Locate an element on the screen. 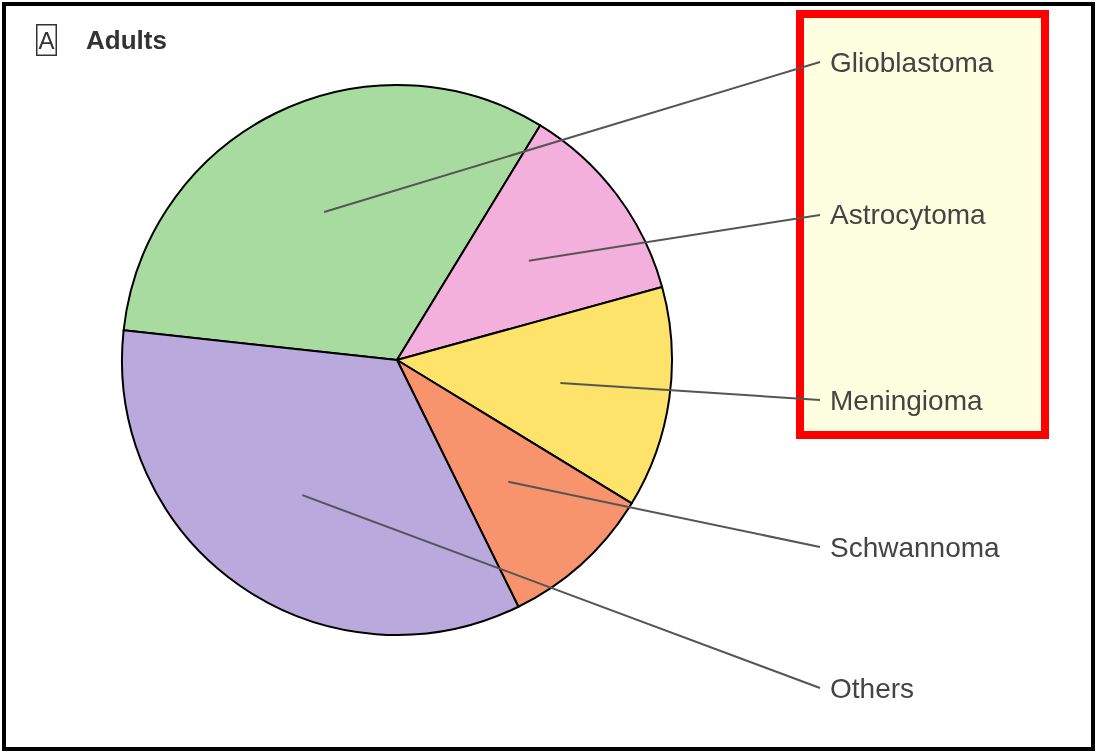  text: A is located at coordinates (46, 40).